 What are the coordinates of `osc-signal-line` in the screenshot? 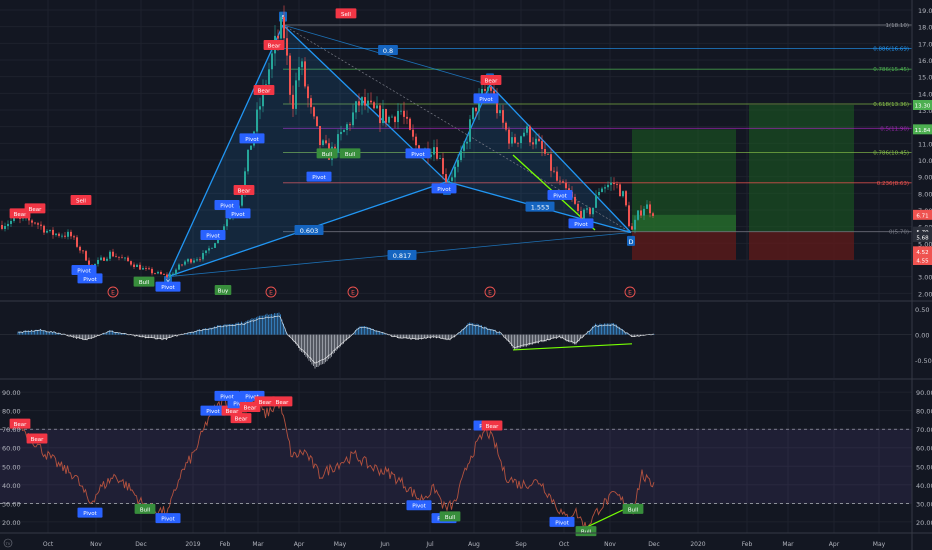 It's located at (336, 340).